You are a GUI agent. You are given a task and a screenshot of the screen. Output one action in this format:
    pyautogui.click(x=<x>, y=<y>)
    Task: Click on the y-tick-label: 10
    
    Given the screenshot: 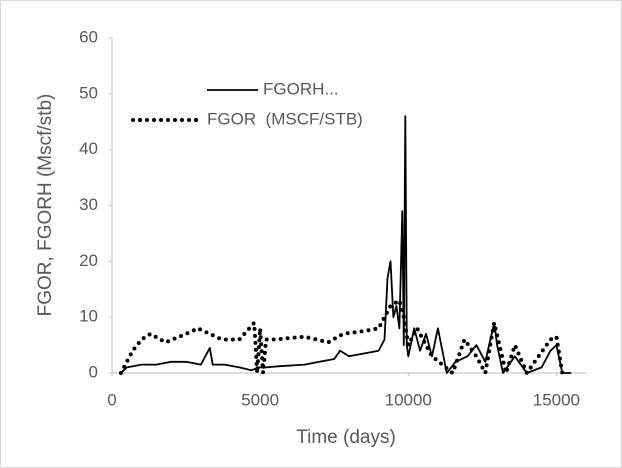 What is the action you would take?
    pyautogui.click(x=88, y=316)
    